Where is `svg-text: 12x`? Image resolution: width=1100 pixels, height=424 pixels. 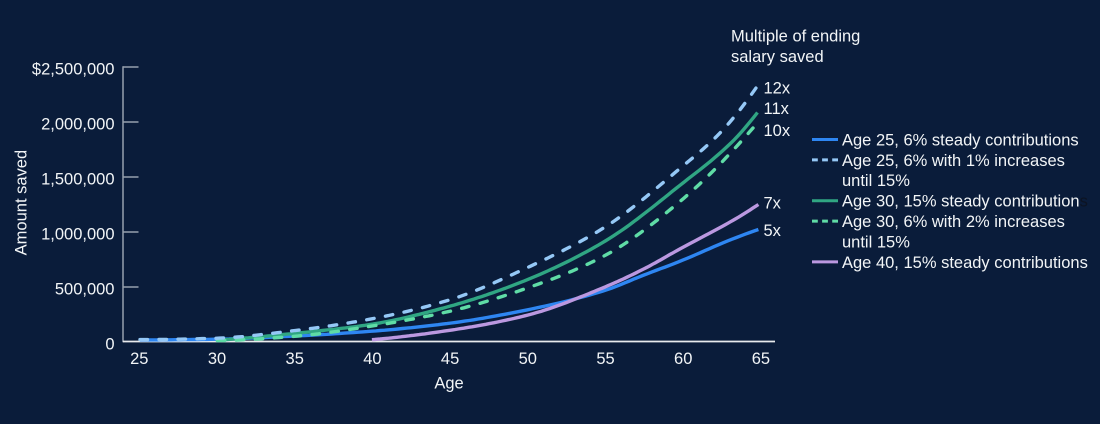
svg-text: 12x is located at coordinates (777, 89).